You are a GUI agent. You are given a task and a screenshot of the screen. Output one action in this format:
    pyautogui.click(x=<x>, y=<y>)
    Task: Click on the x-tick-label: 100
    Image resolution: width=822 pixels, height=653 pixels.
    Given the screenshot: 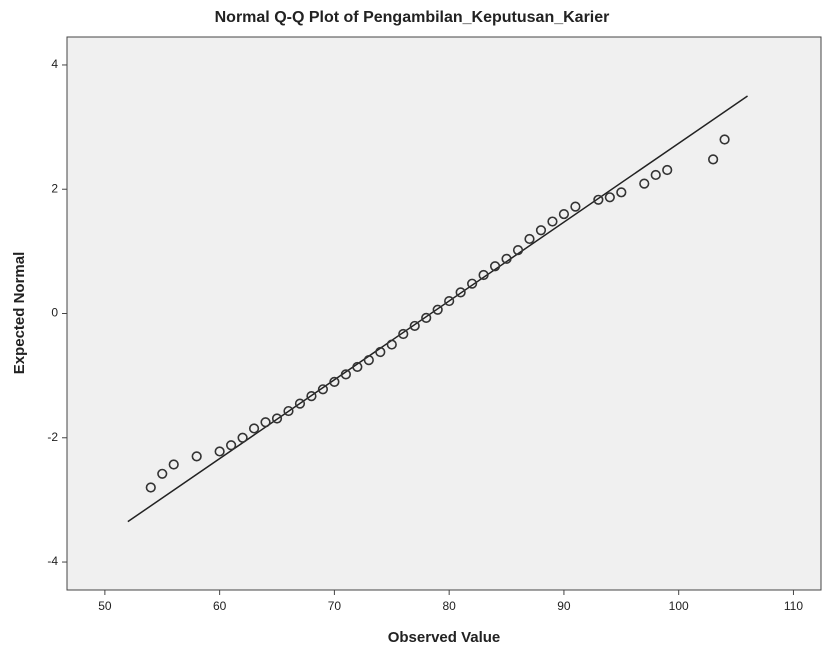 What is the action you would take?
    pyautogui.click(x=679, y=606)
    